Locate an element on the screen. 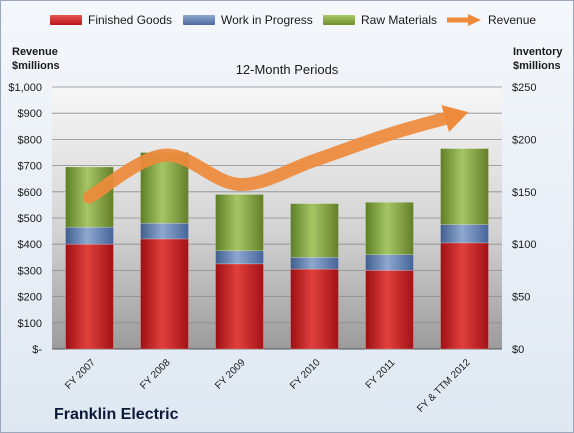  left-tick-label: $300 is located at coordinates (30, 271).